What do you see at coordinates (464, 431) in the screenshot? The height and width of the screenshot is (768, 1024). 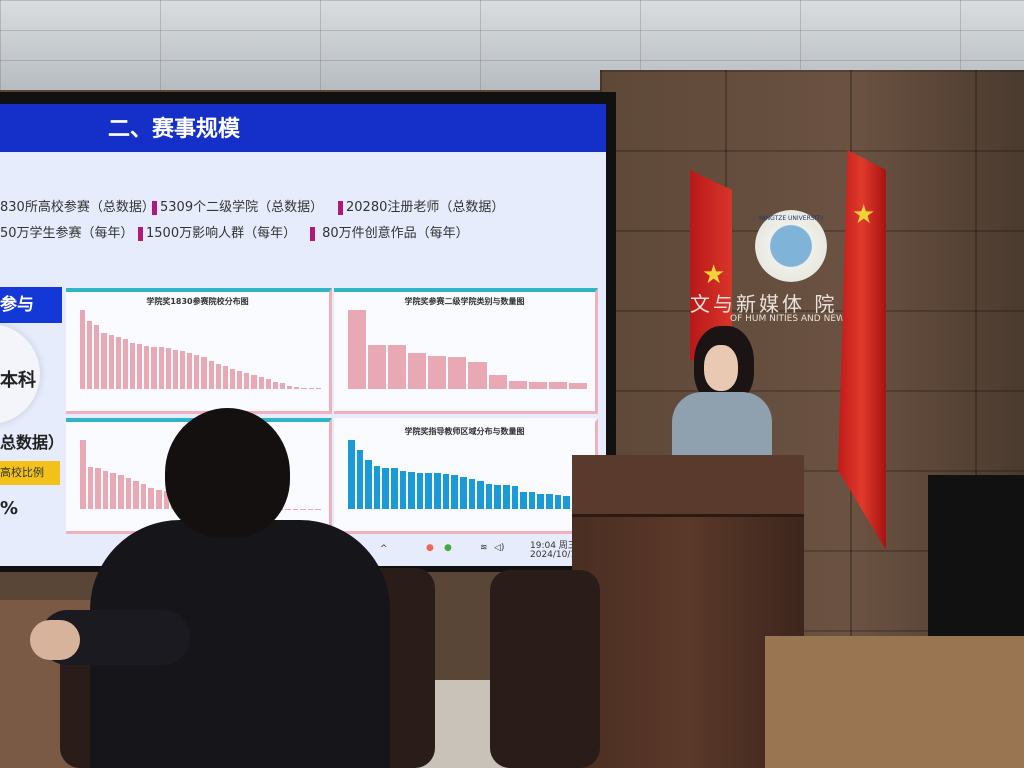 I see `chart-title: 学院奖指导教师区域分布与数量图` at bounding box center [464, 431].